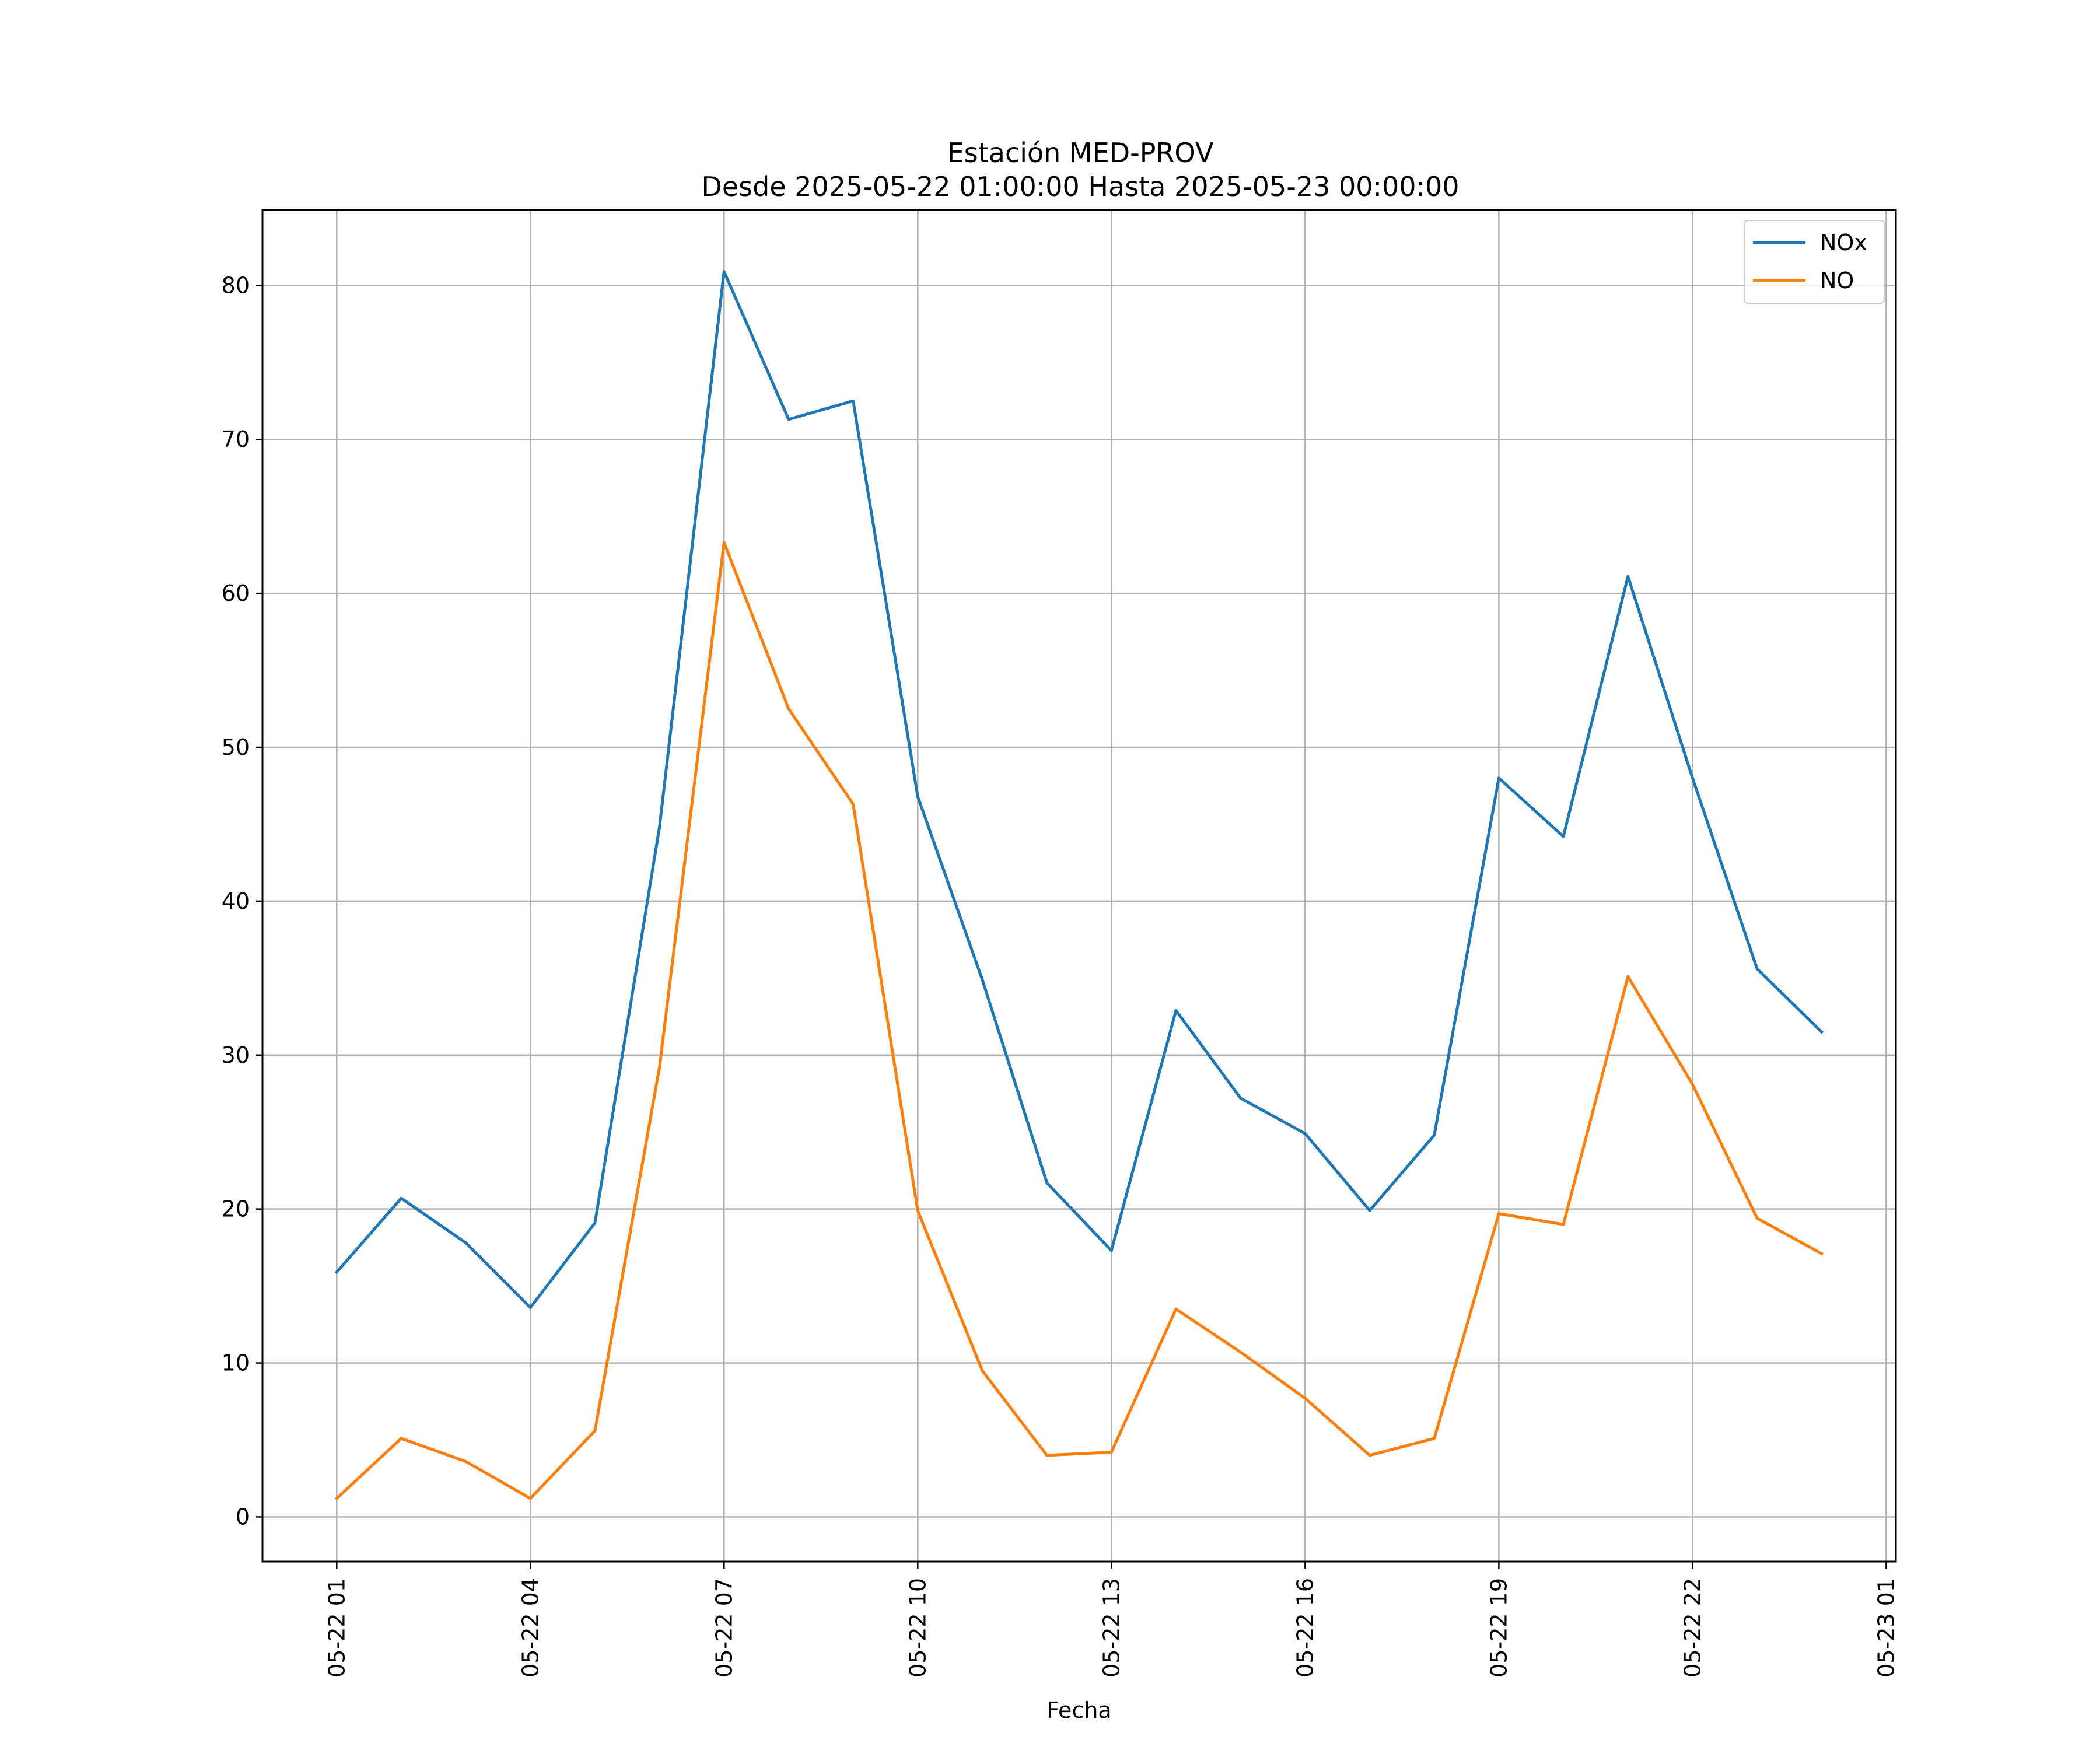  I want to click on legend-label-no: NO, so click(1837, 280).